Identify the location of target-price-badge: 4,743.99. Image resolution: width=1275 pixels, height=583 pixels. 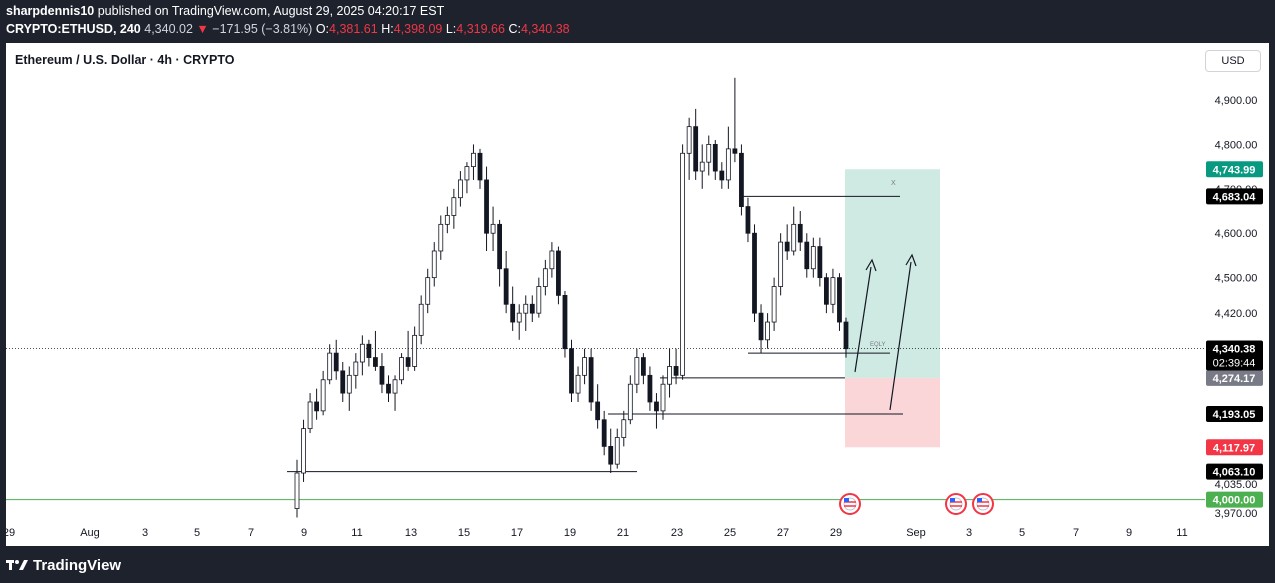
(1234, 169).